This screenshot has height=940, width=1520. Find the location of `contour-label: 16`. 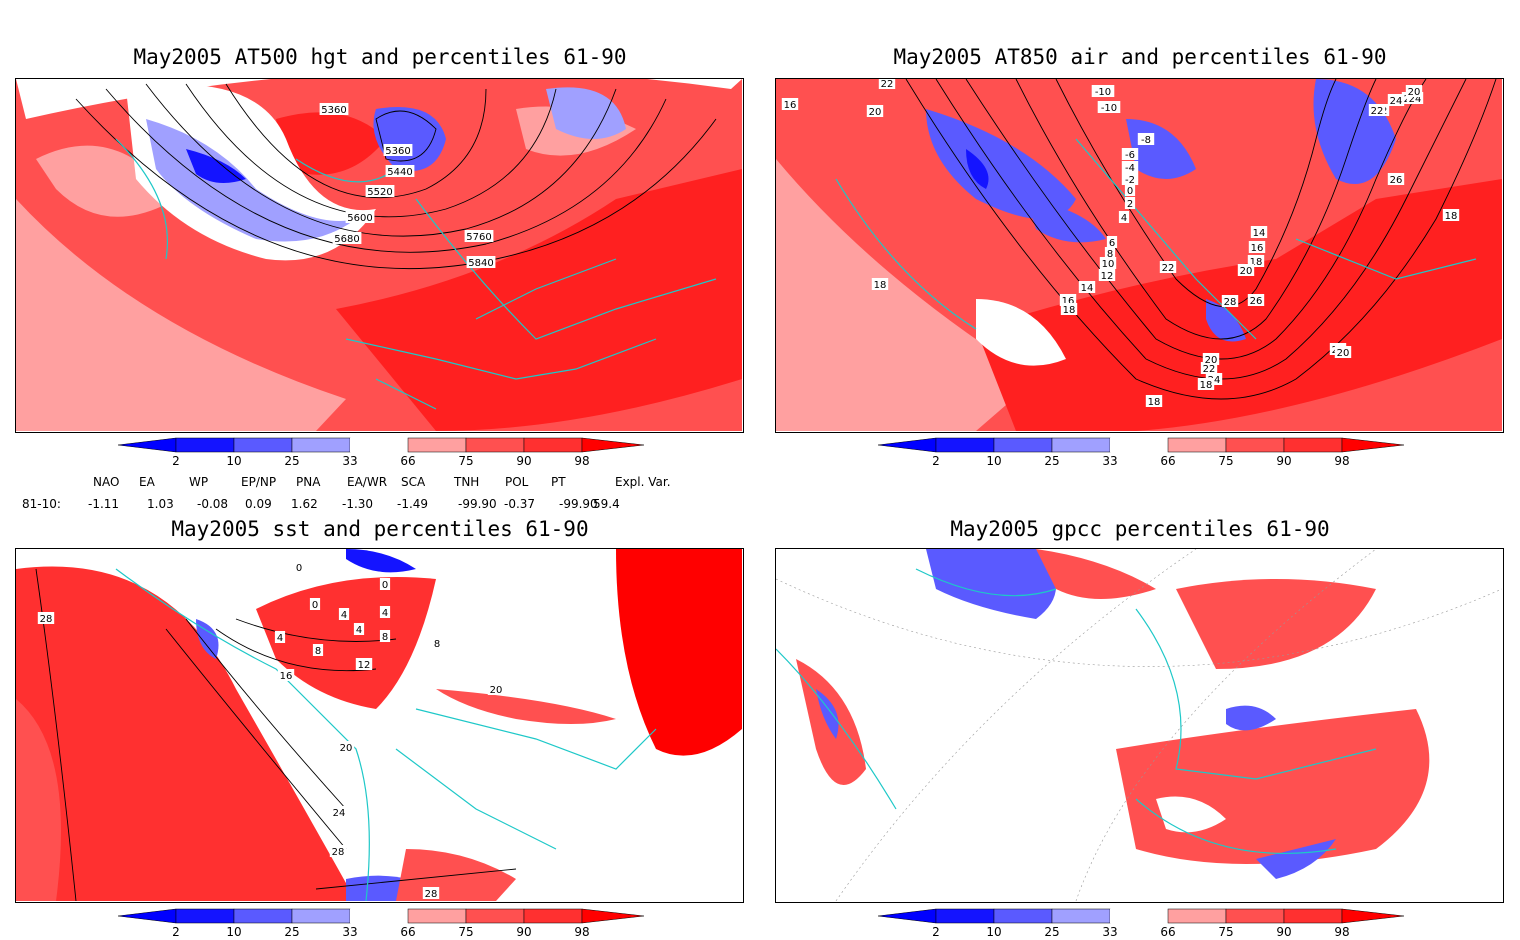

contour-label: 16 is located at coordinates (790, 105).